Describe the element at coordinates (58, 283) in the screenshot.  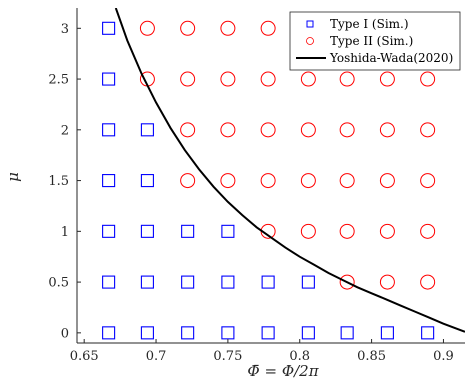
I see `y-tick-label: 0.5` at that location.